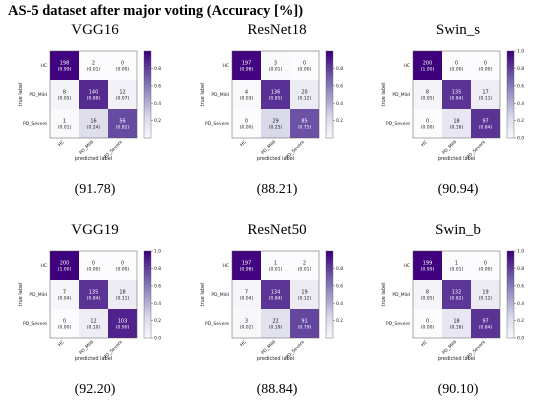  Describe the element at coordinates (95, 389) in the screenshot. I see `panel-accuracy: (92.20)` at that location.